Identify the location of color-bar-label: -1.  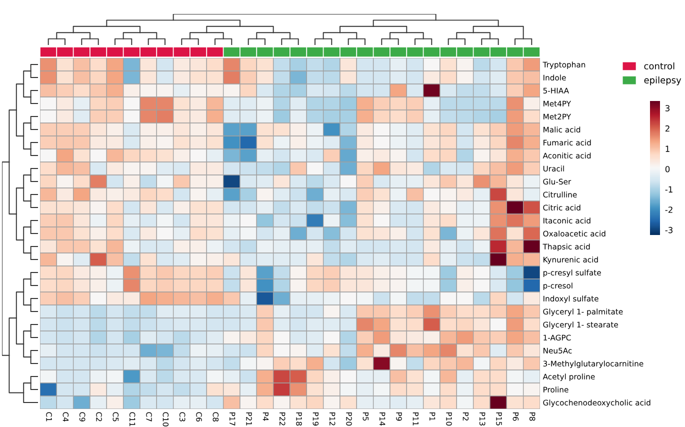
(668, 189).